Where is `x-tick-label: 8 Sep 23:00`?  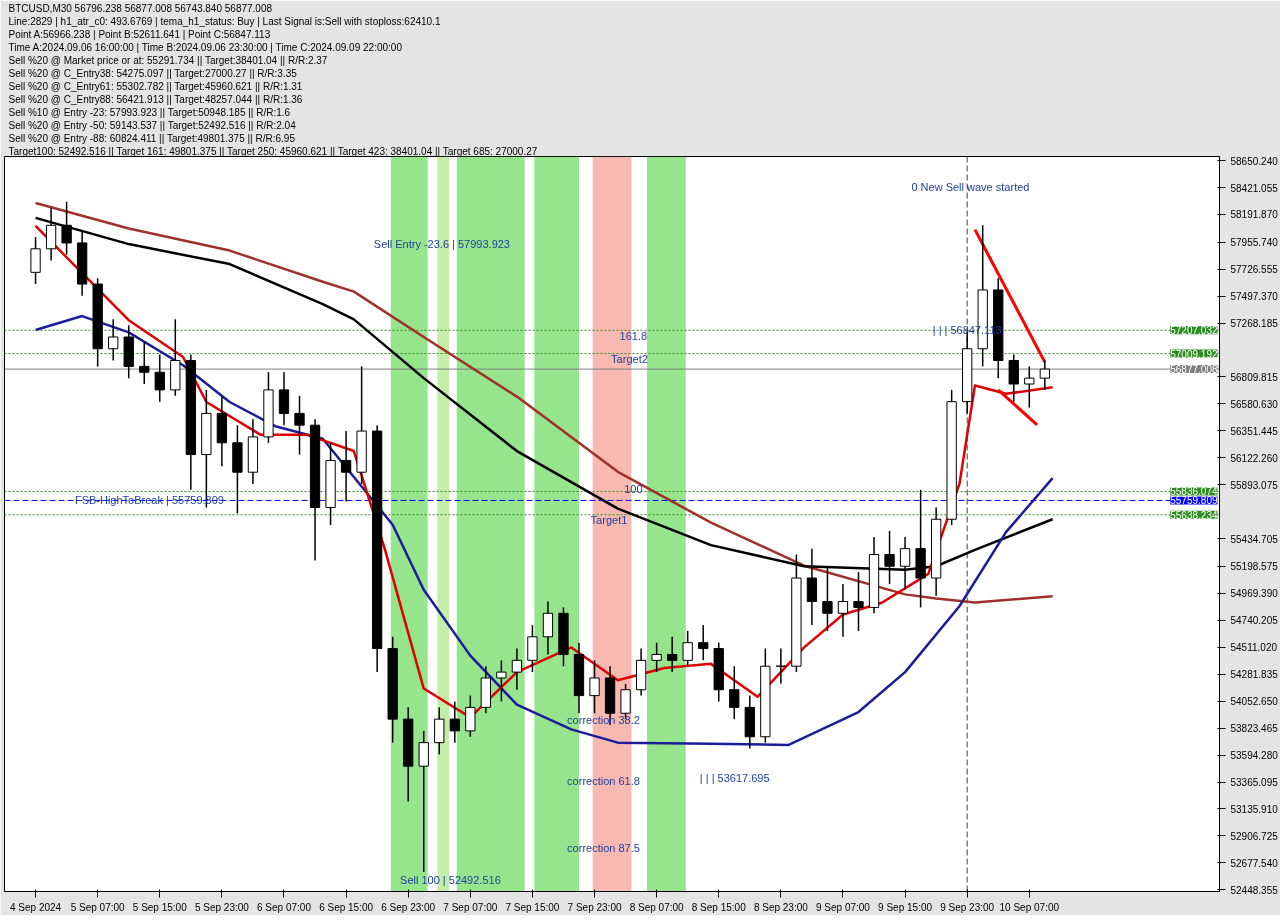 x-tick-label: 8 Sep 23:00 is located at coordinates (781, 907).